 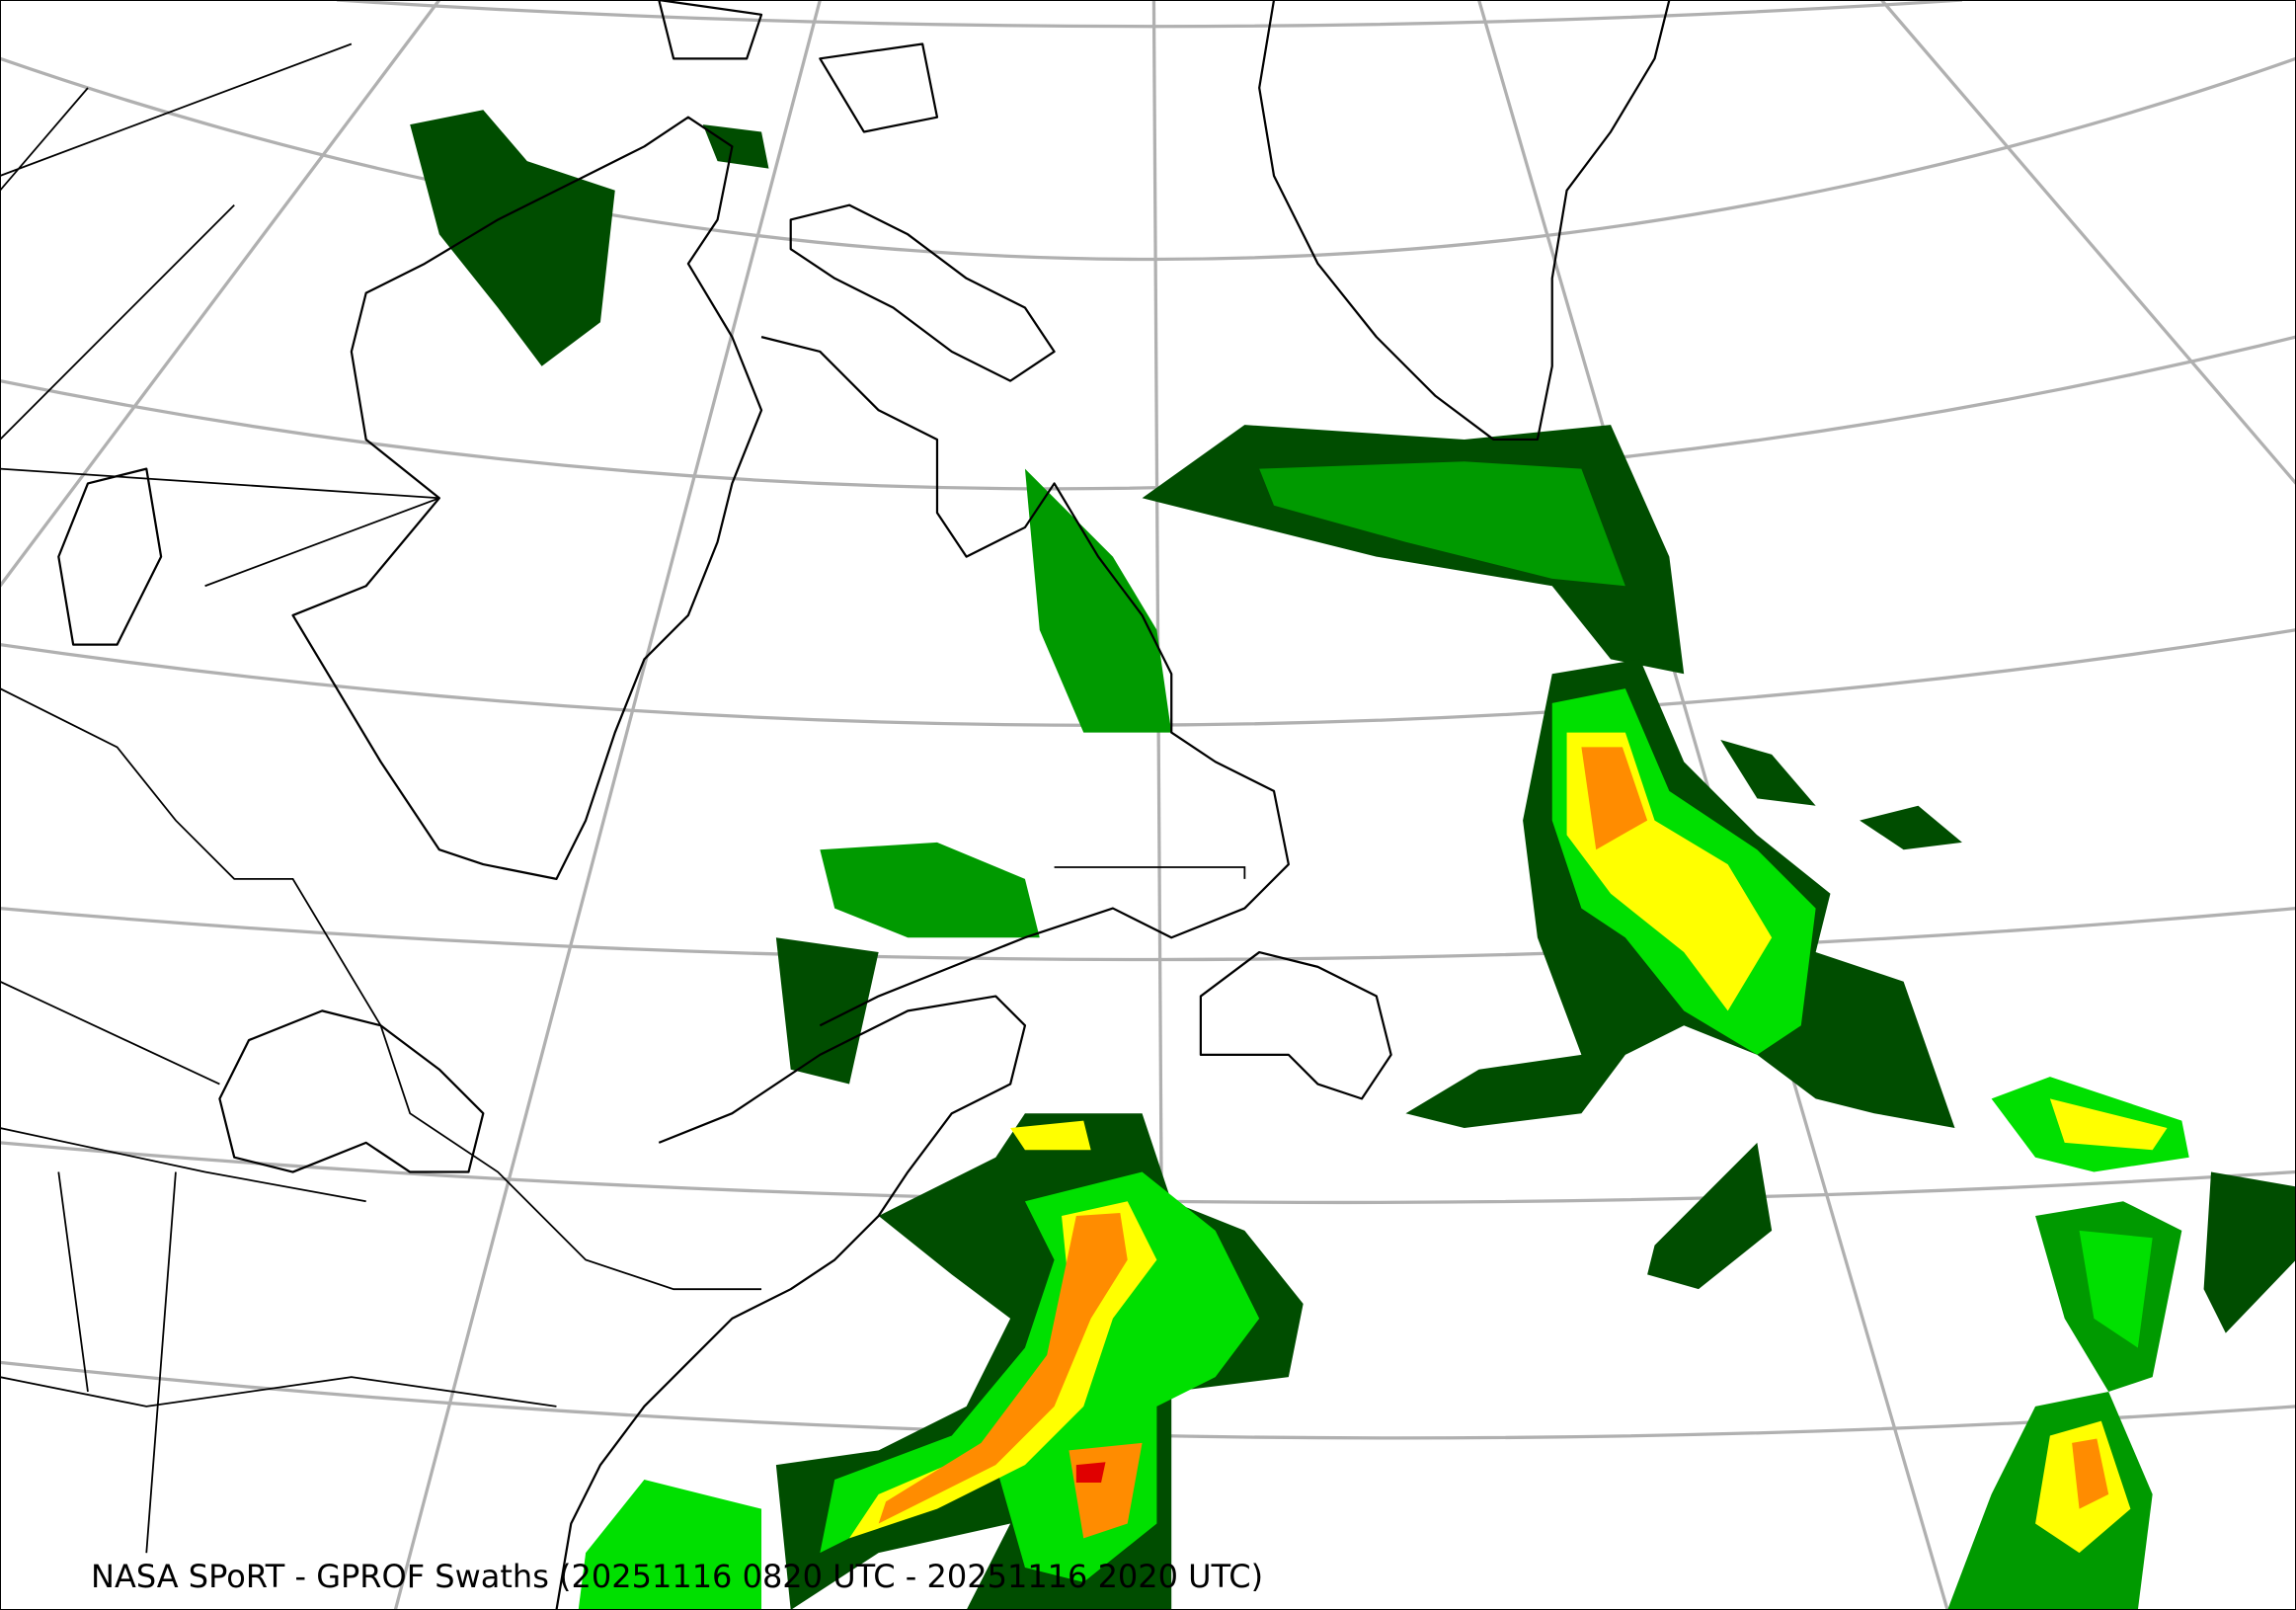 I want to click on coastline-newfoundland, so click(x=1295, y=1025).